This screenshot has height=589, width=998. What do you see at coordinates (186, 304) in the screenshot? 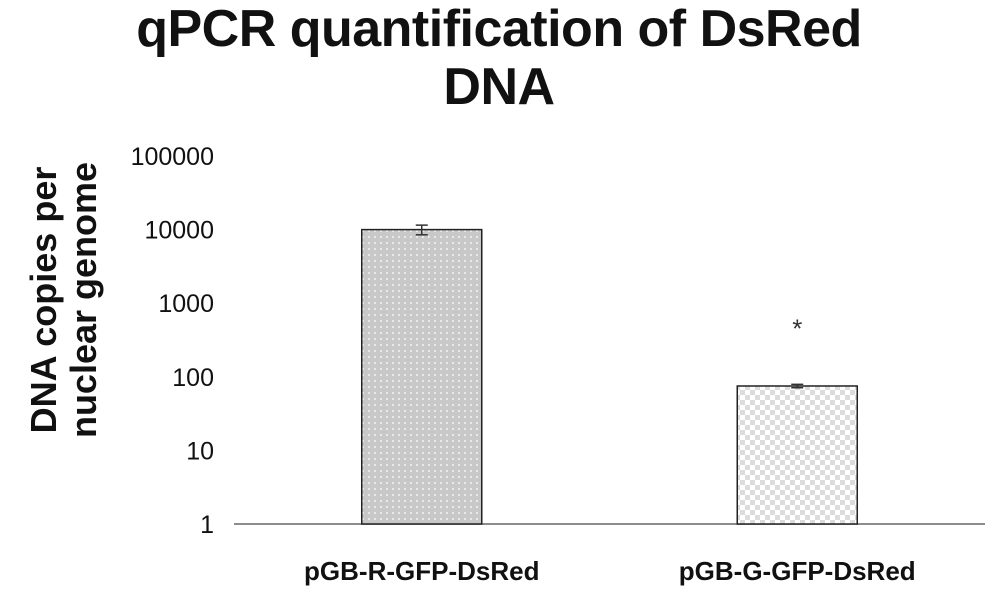
I see `y-tick-label: 1000` at bounding box center [186, 304].